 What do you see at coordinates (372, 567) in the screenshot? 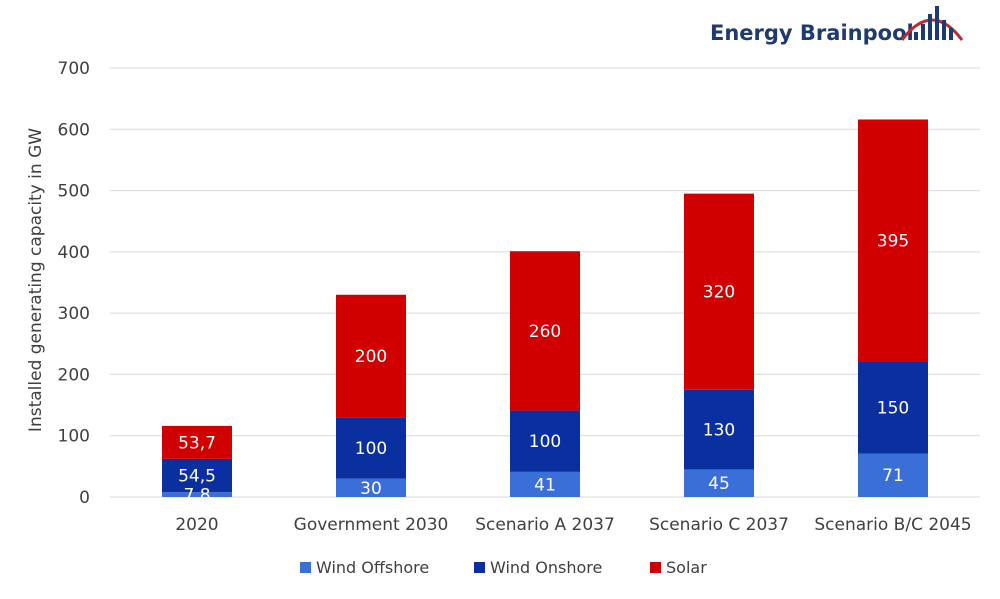
I see `legend-label: Wind Offshore` at bounding box center [372, 567].